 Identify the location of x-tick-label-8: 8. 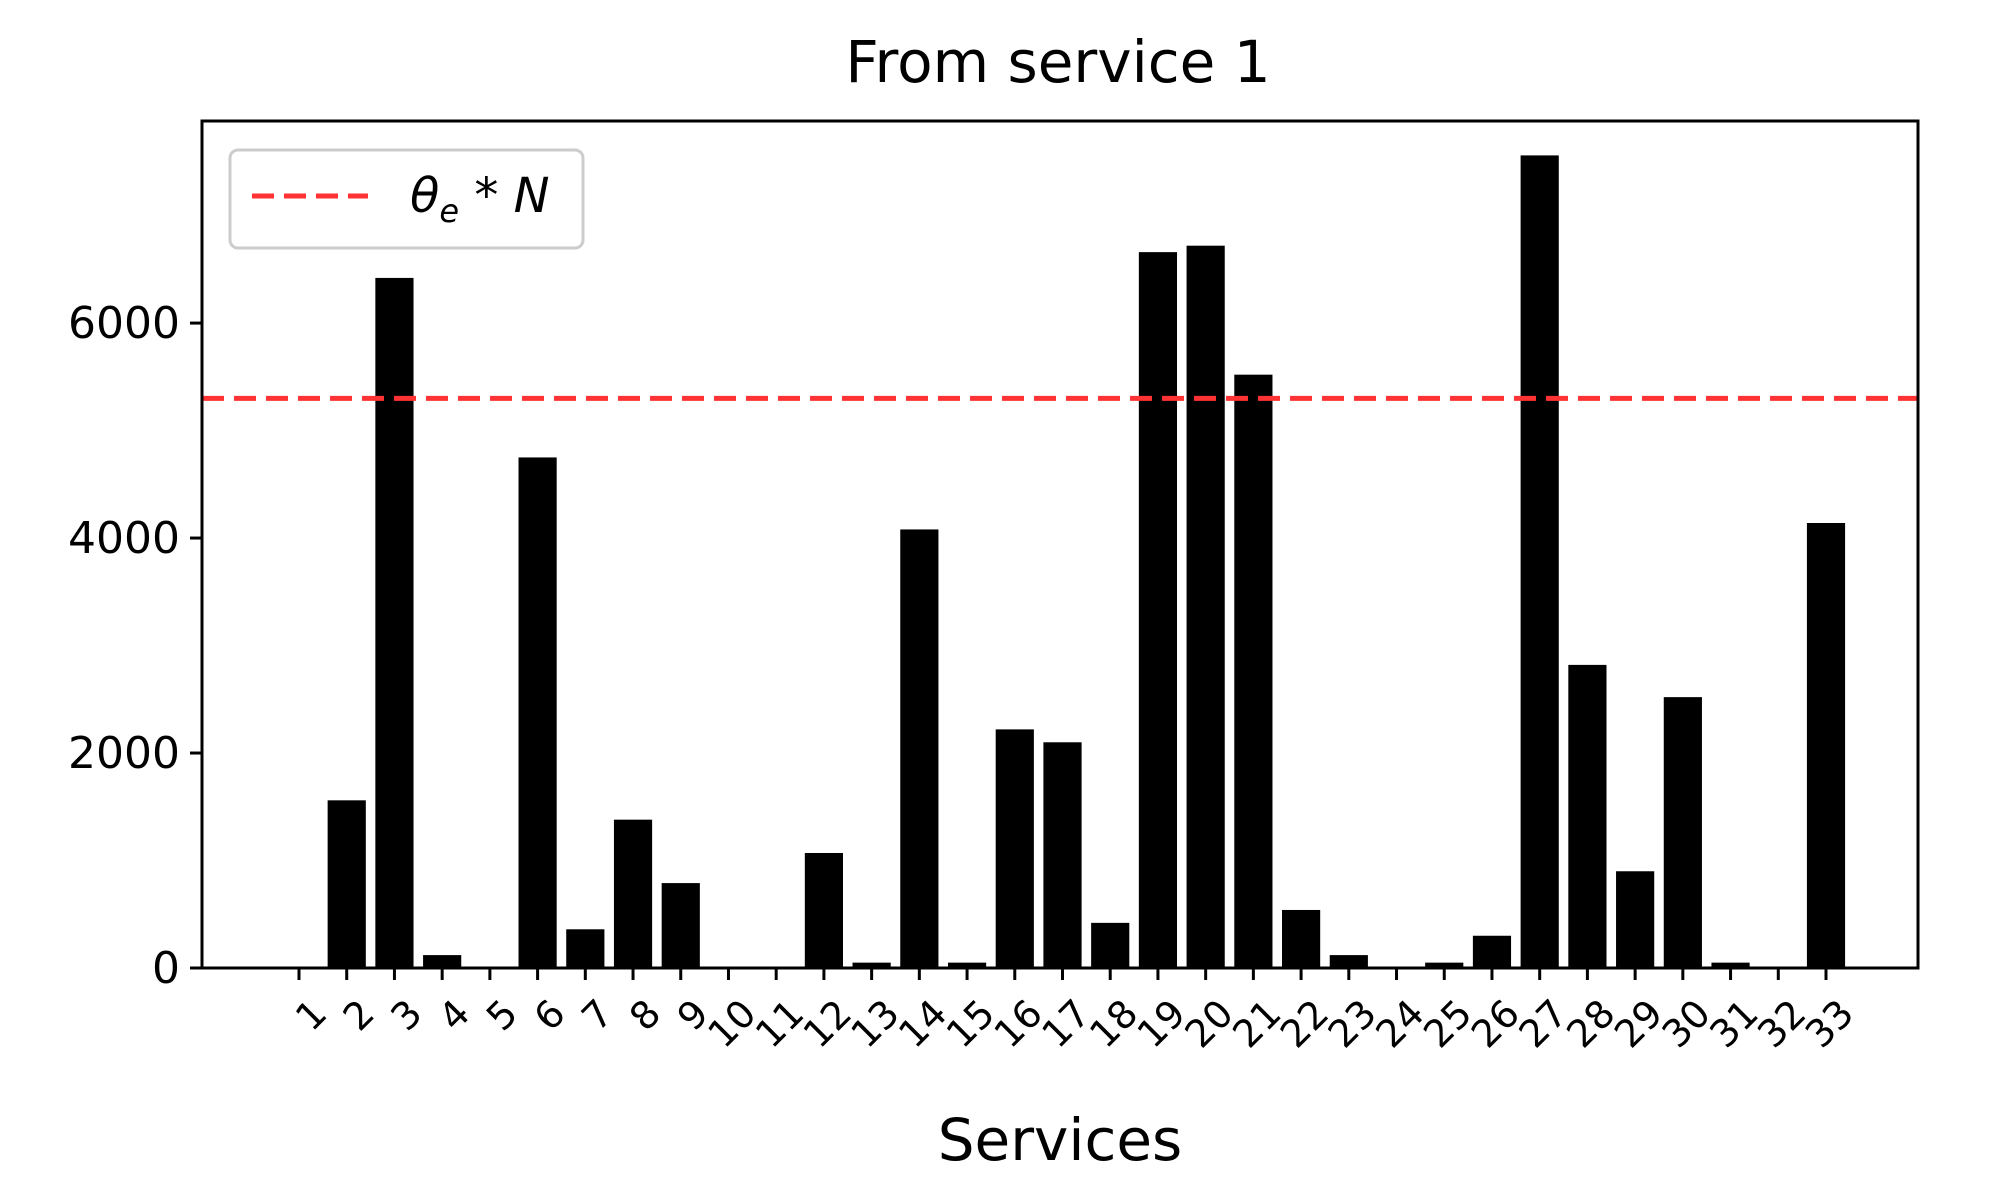
(645, 1015).